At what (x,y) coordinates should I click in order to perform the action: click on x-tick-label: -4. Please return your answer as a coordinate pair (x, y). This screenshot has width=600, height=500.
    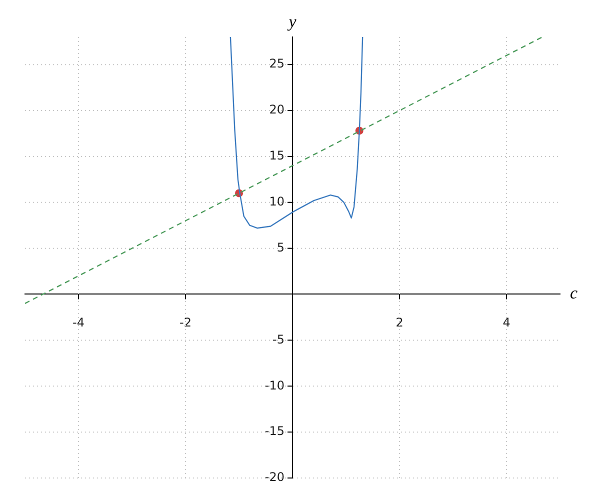
    Looking at the image, I should click on (78, 323).